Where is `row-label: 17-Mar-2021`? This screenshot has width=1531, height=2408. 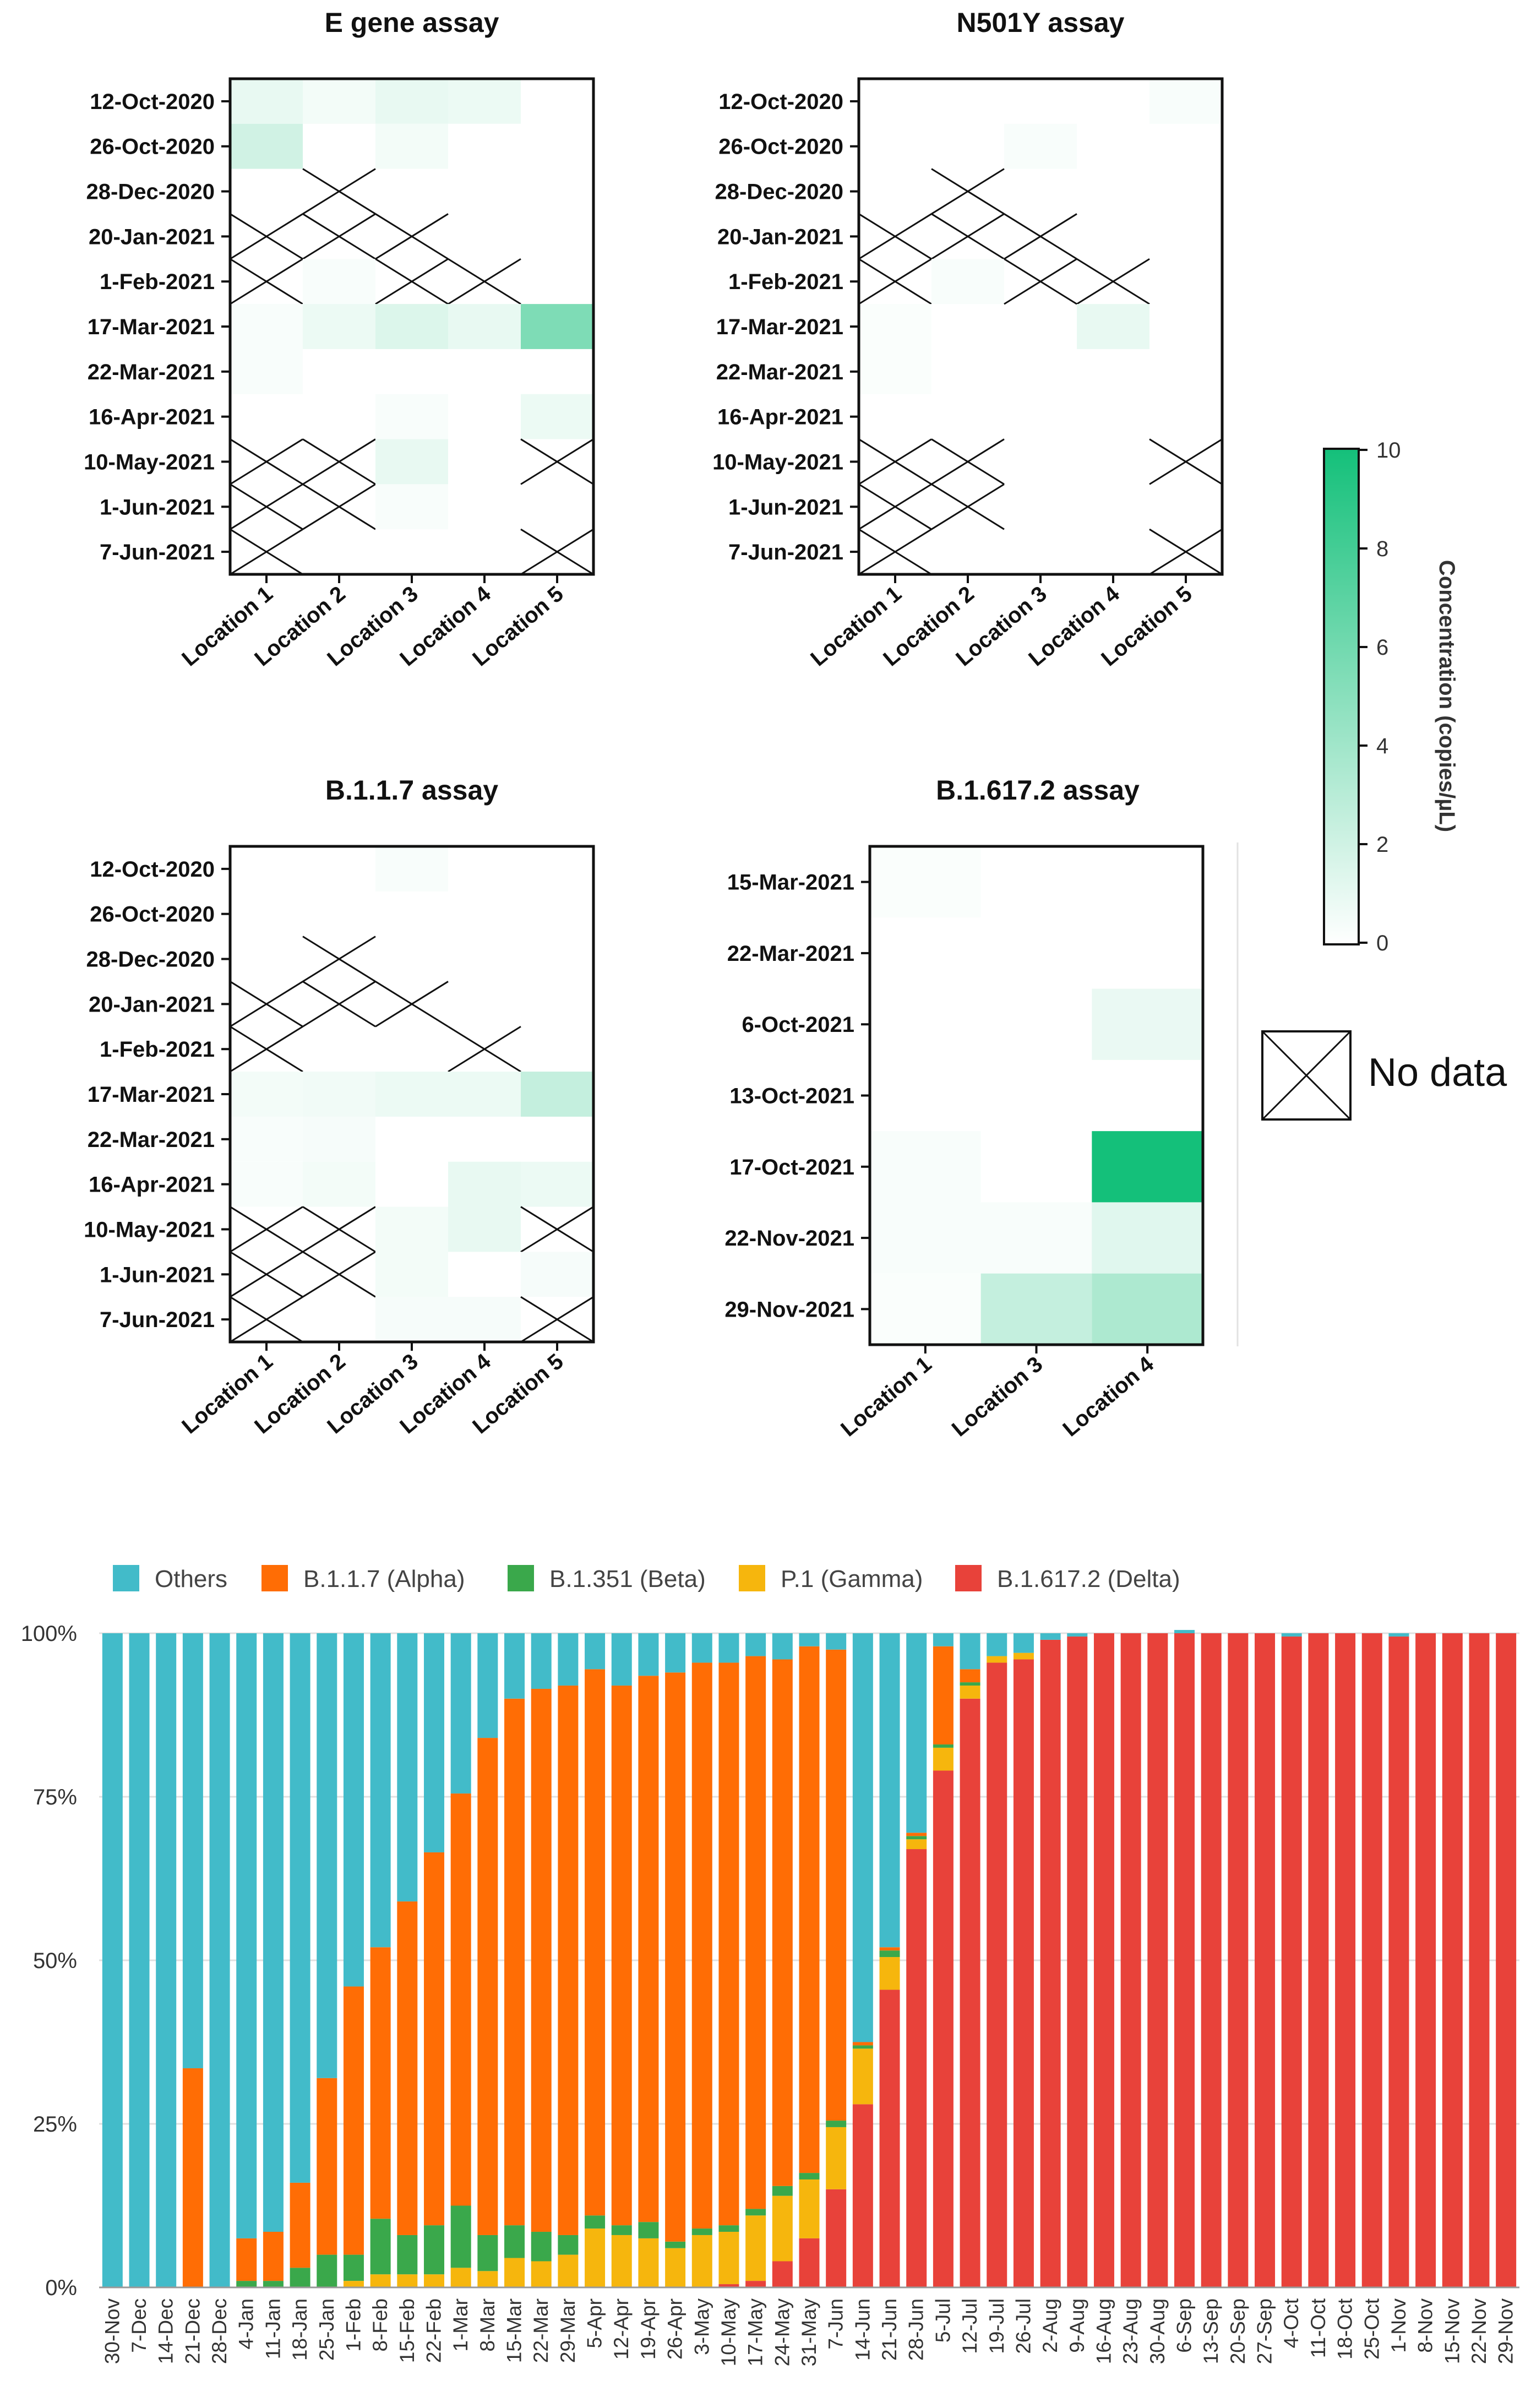
row-label: 17-Mar-2021 is located at coordinates (151, 327).